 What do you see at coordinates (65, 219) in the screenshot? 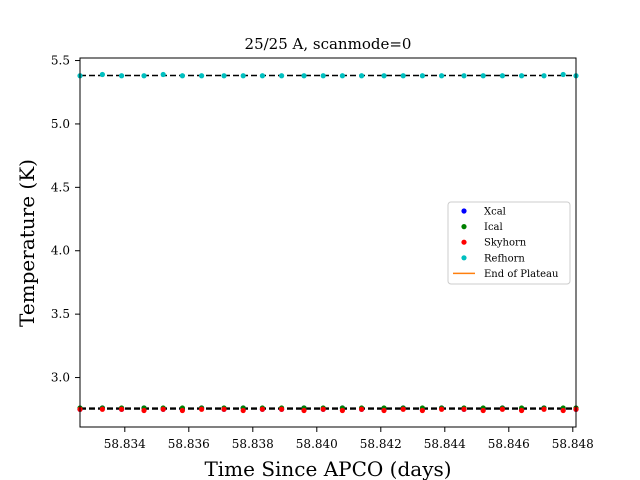
I see `y-axis: 3.0 3.5 4.0 4.5 5.0 5.5` at bounding box center [65, 219].